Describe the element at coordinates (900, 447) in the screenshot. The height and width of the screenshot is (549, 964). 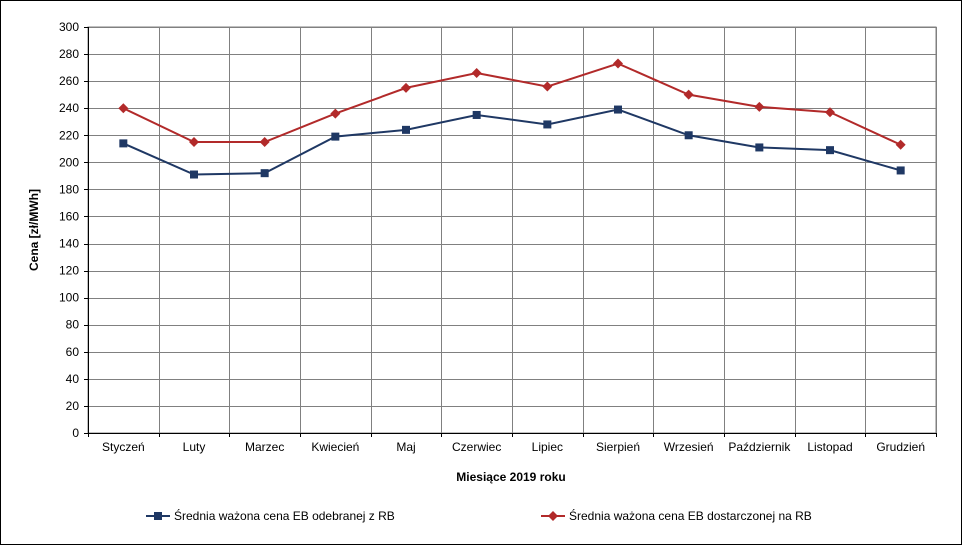
I see `x-tick-label: Grudzień` at that location.